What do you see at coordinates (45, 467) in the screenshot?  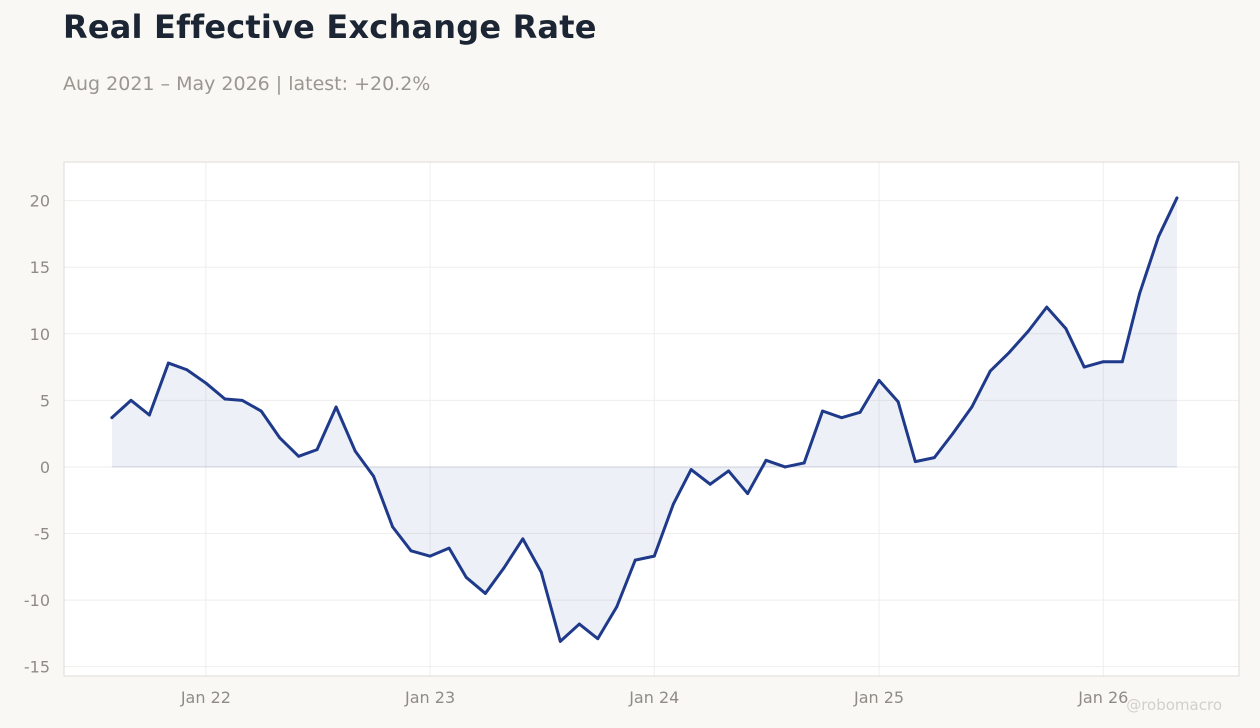 I see `y-tick-label: 0` at bounding box center [45, 467].